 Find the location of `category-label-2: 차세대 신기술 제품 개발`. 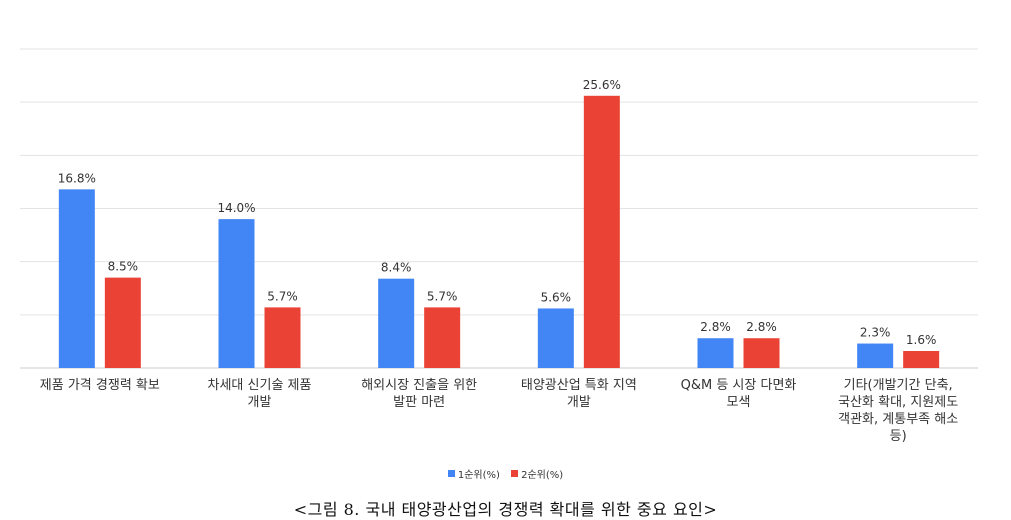

category-label-2: 차세대 신기술 제품 개발 is located at coordinates (259, 394).